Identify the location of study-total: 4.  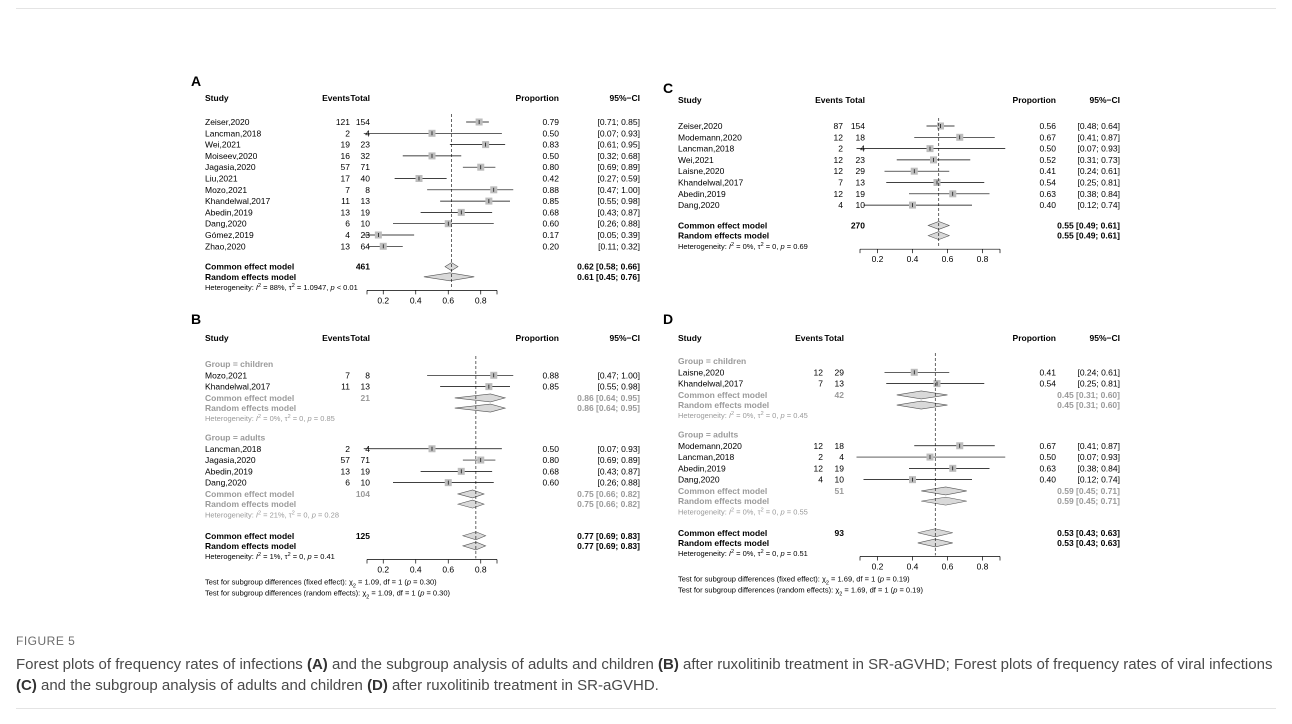
(841, 457).